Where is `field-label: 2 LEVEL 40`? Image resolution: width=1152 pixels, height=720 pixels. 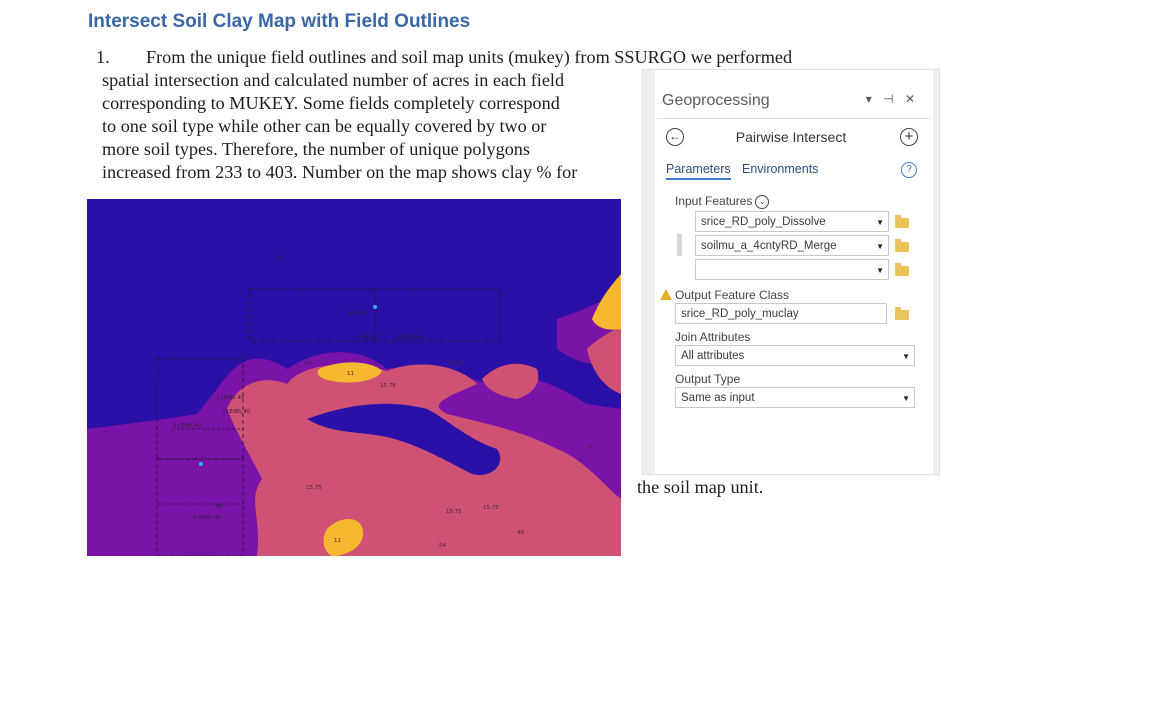 field-label: 2 LEVEL 40 is located at coordinates (236, 412).